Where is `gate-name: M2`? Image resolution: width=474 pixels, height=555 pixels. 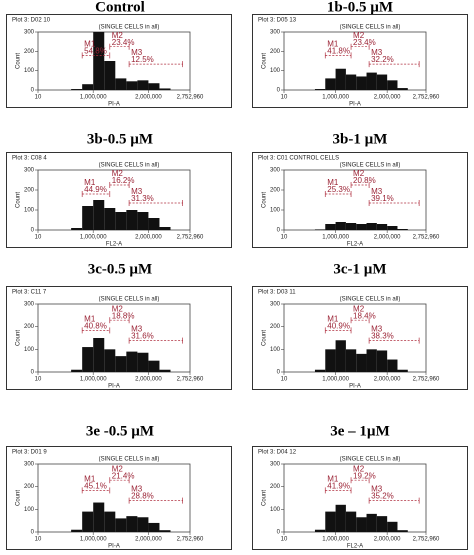
gate-name: M2 is located at coordinates (118, 35).